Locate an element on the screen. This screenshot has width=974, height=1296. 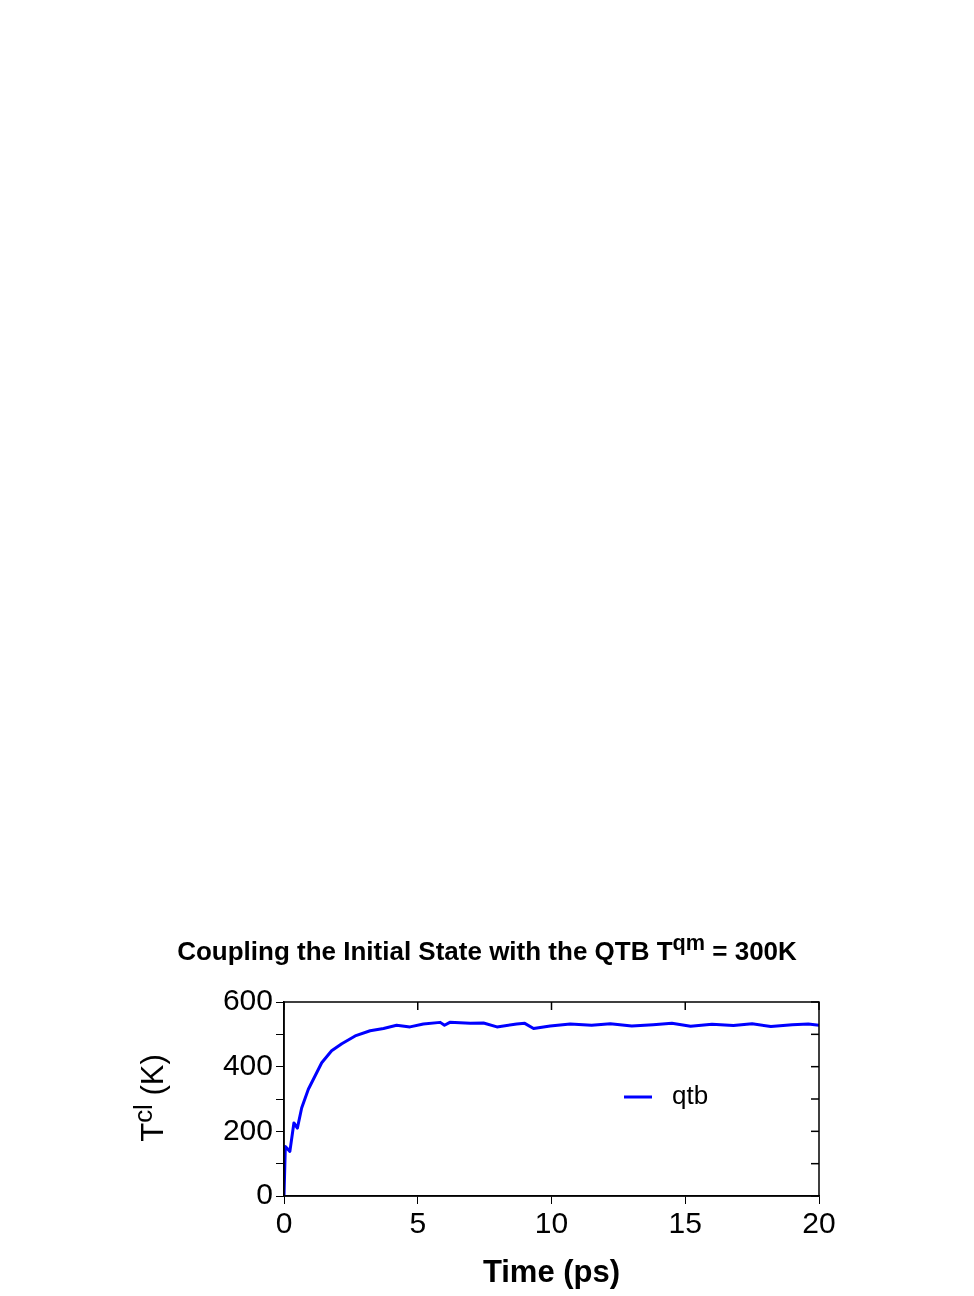
x-tick-label: 15 is located at coordinates (685, 1223).